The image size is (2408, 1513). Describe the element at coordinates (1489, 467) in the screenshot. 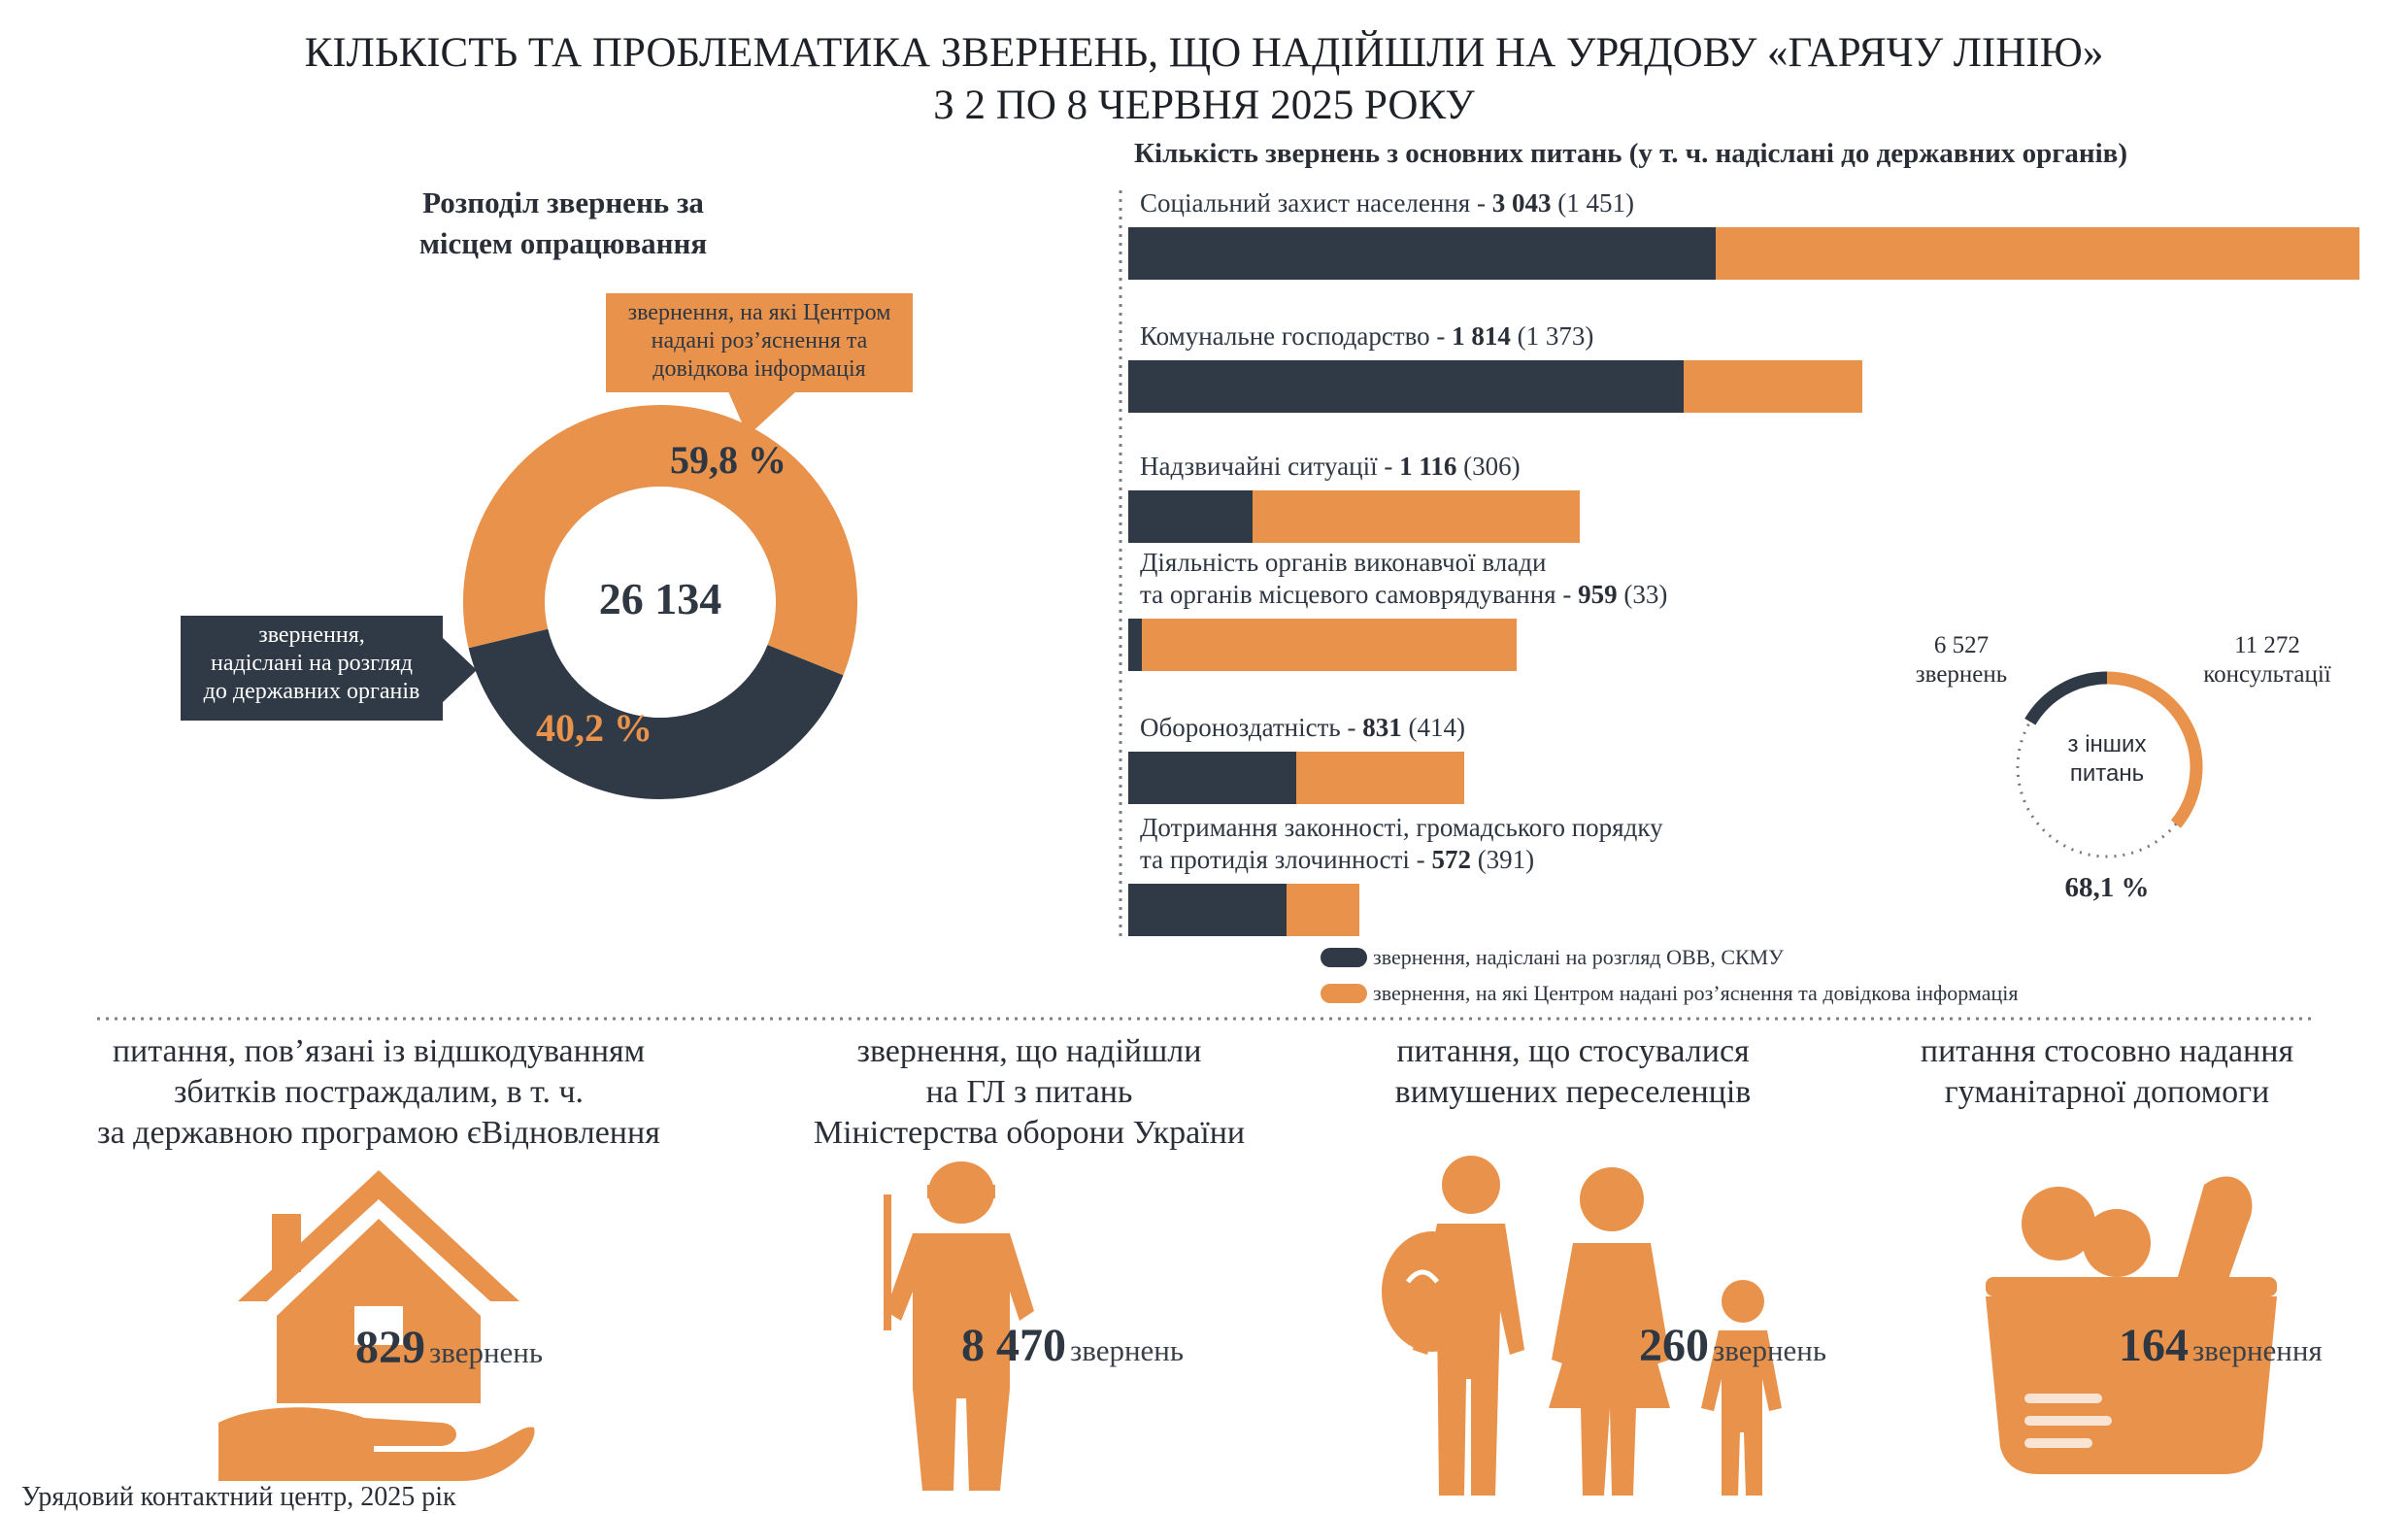

I see `bar-sent-label: (306)` at that location.